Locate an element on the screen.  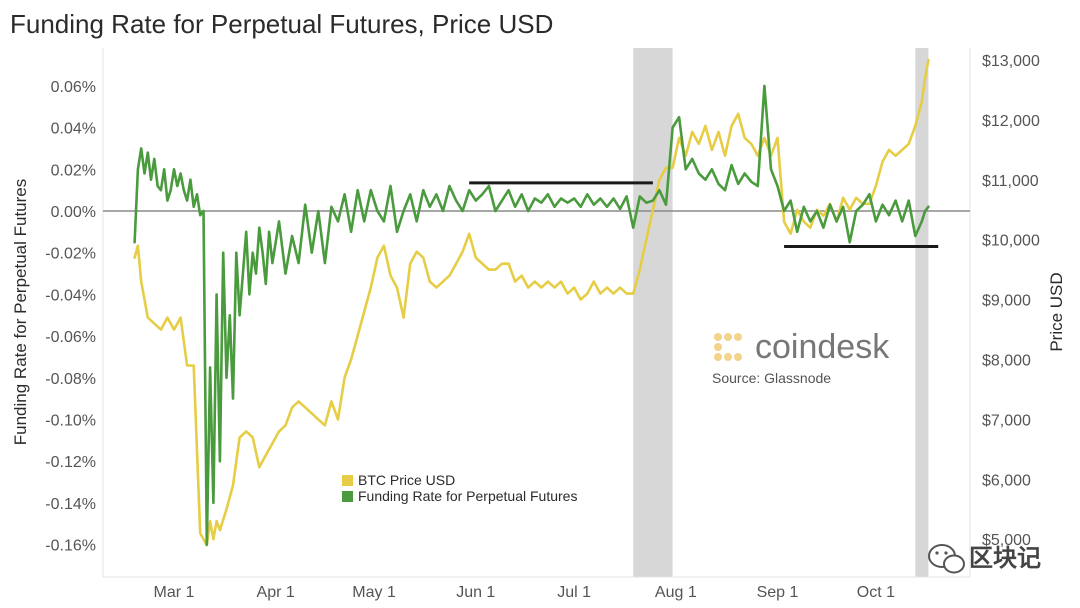
legend-swatch-funding is located at coordinates (347, 496).